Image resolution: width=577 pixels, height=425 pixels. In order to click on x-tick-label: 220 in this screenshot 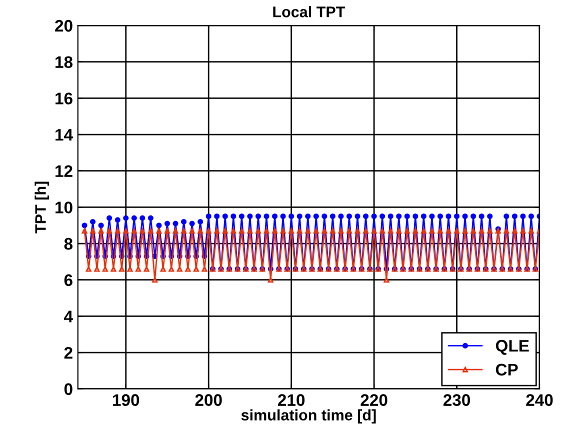, I will do `click(374, 400)`.